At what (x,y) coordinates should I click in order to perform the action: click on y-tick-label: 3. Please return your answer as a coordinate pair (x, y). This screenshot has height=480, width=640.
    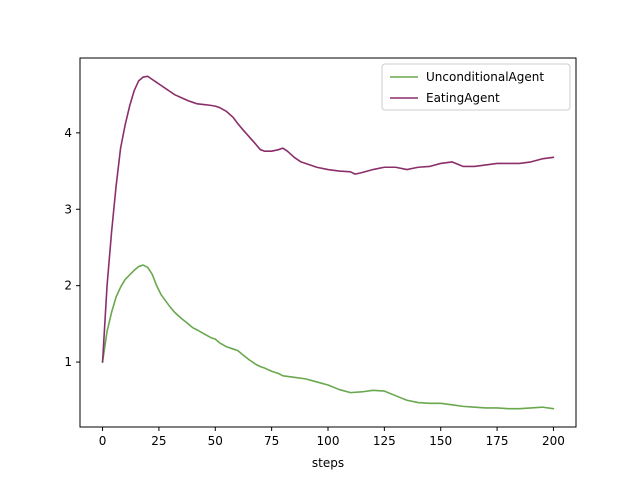
    Looking at the image, I should click on (68, 209).